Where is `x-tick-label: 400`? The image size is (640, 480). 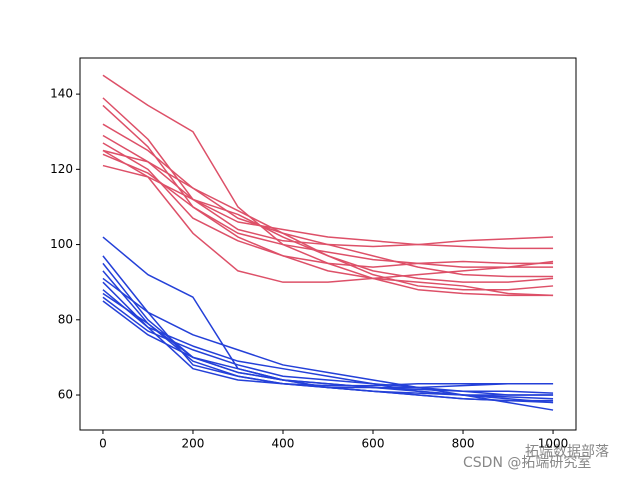 x-tick-label: 400 is located at coordinates (283, 444).